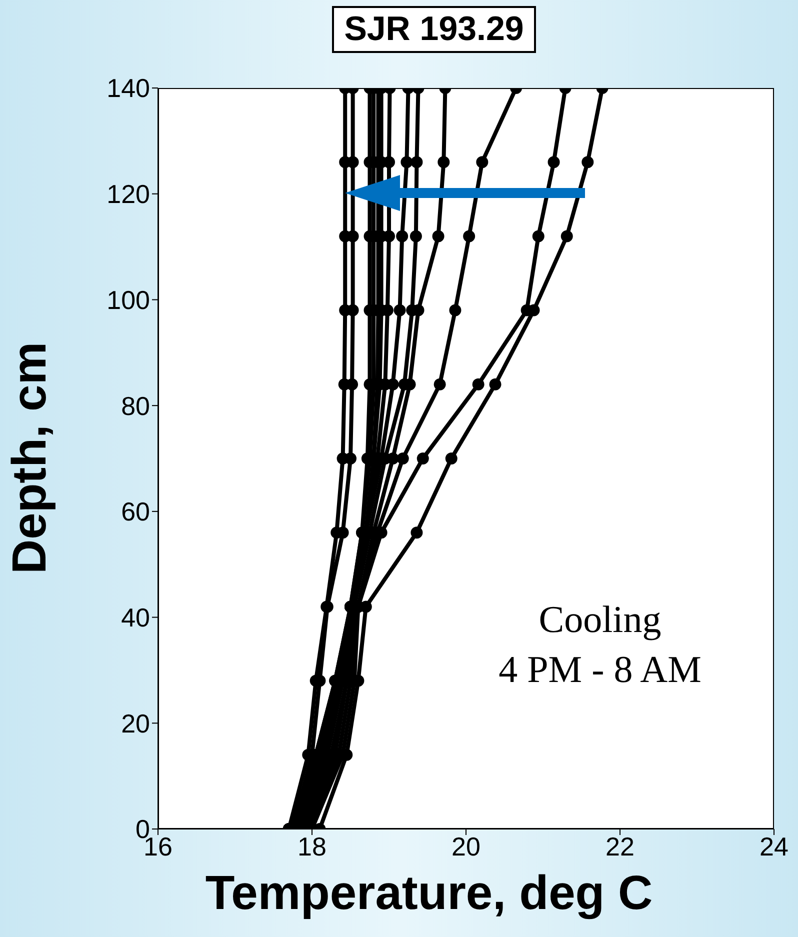  I want to click on y-tick-label: 120, so click(128, 194).